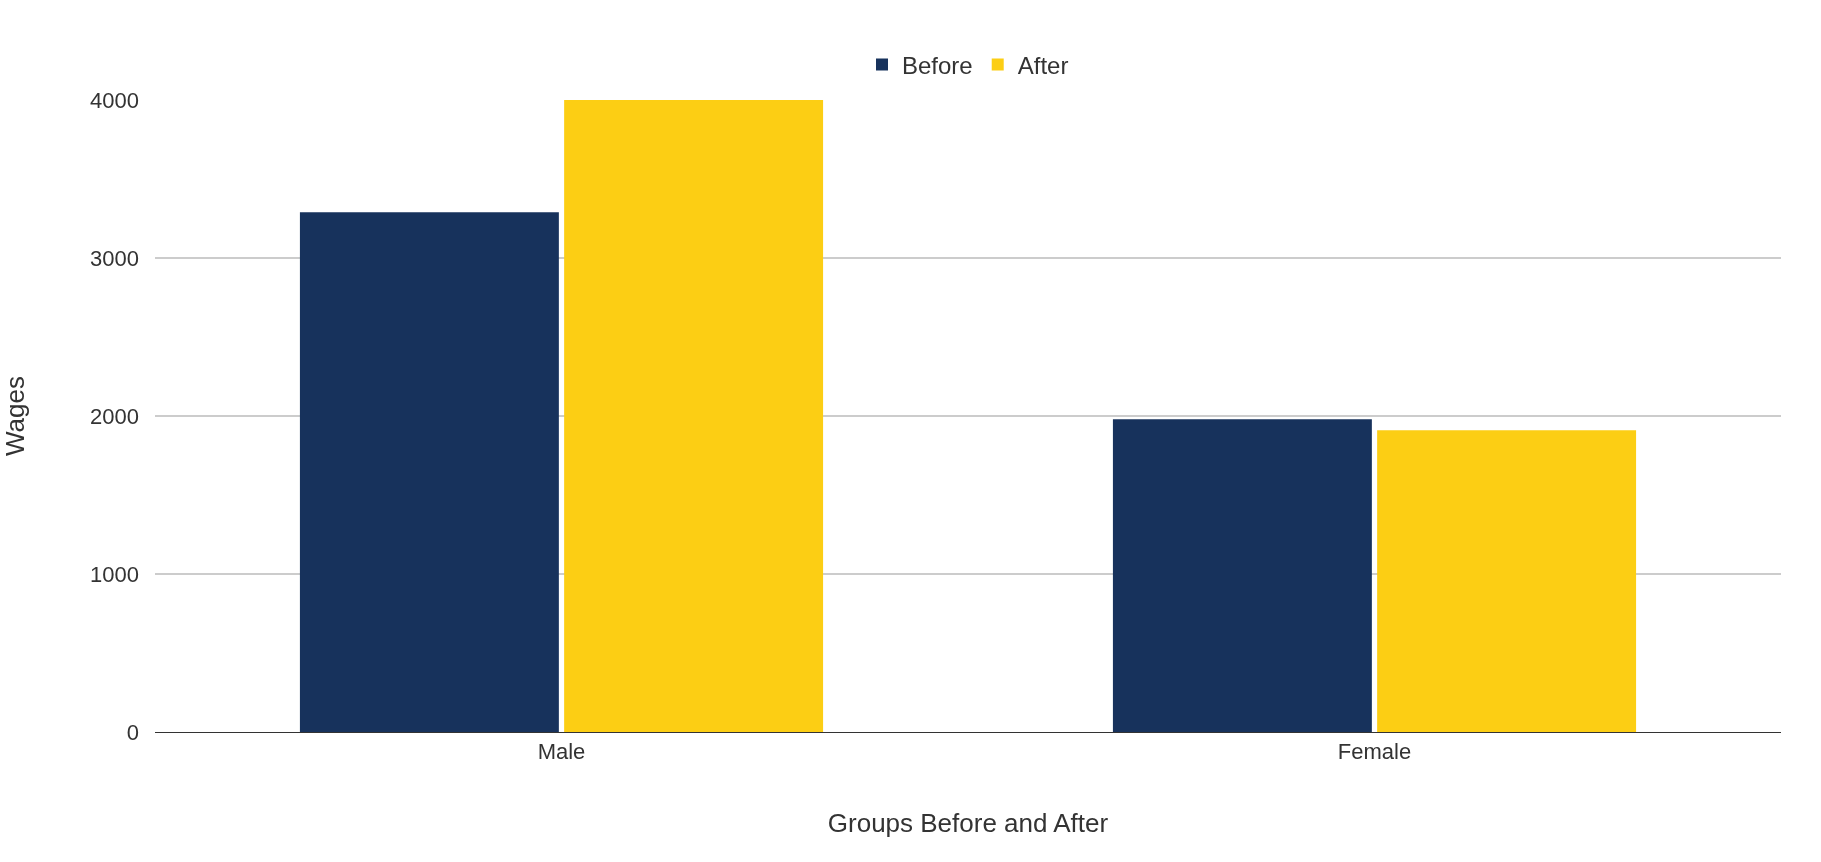 This screenshot has height=862, width=1821. I want to click on y-axis-title: Wages, so click(15, 416).